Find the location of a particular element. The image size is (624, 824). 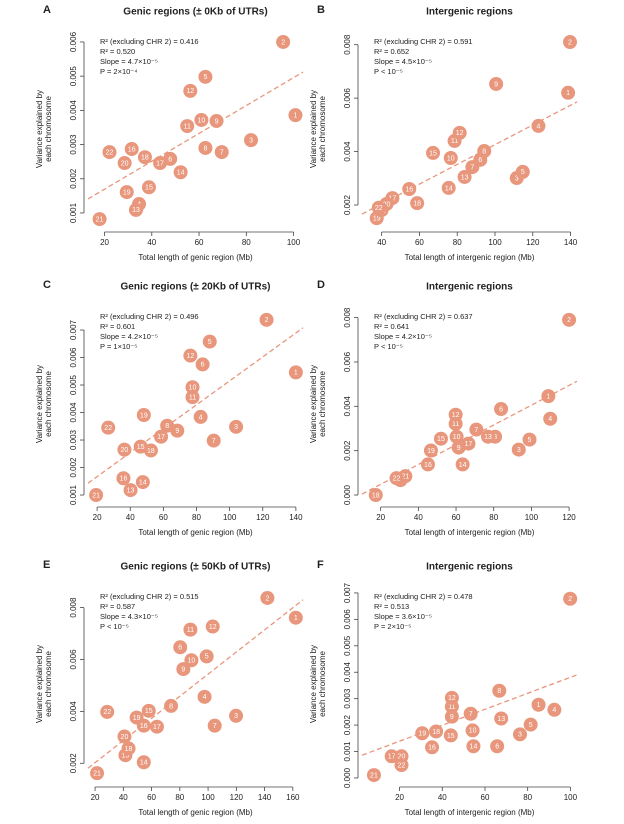

point-label: 16 is located at coordinates (144, 726).